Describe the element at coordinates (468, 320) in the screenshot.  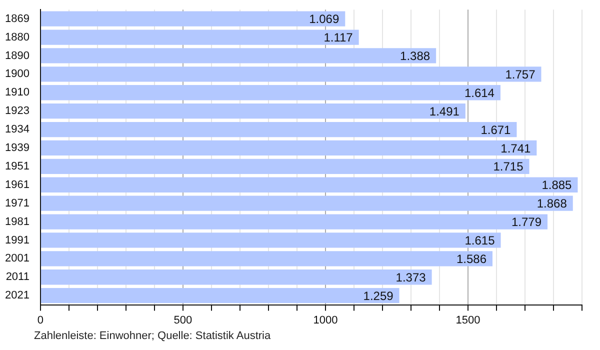
I see `x-tick-label: 1500` at that location.